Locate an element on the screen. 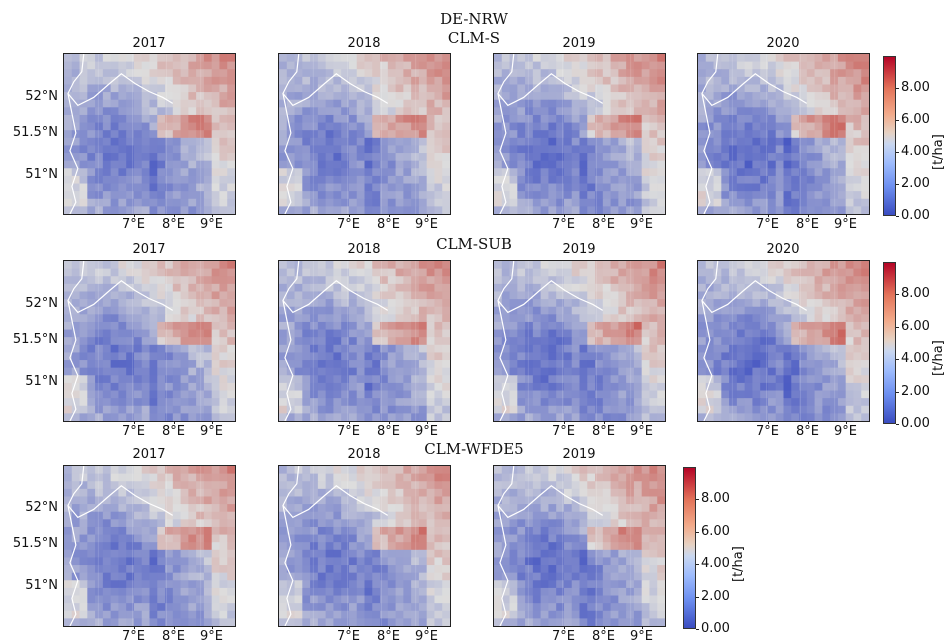 The width and height of the screenshot is (949, 644). map-panel-clm-s-2017 is located at coordinates (149, 134).